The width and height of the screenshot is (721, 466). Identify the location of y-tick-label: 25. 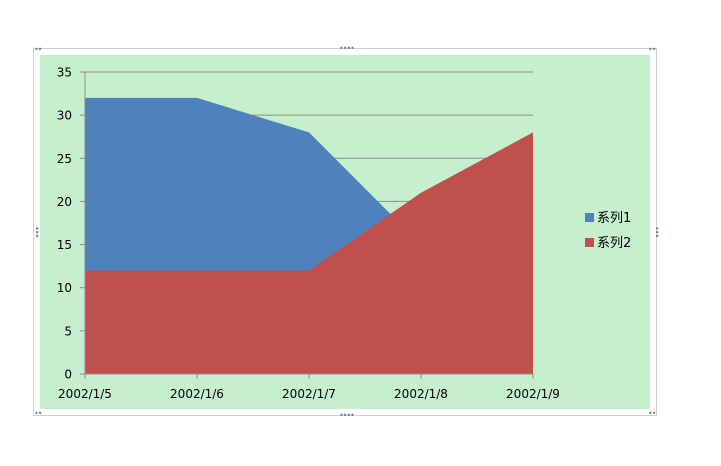
(64, 159).